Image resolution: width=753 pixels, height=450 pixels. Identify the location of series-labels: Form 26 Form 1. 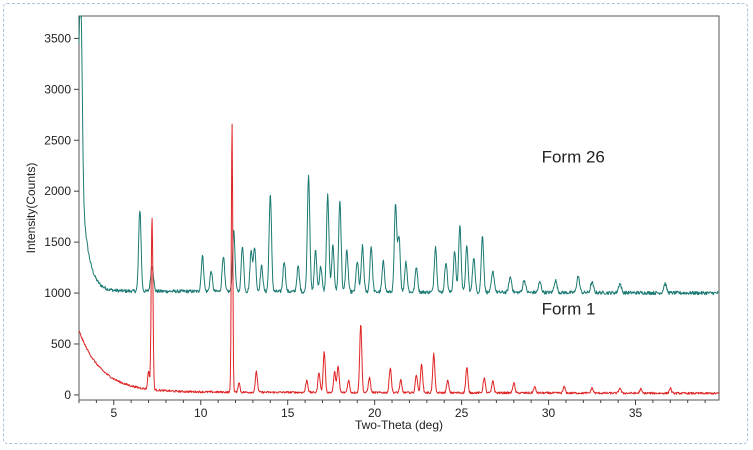
(573, 233).